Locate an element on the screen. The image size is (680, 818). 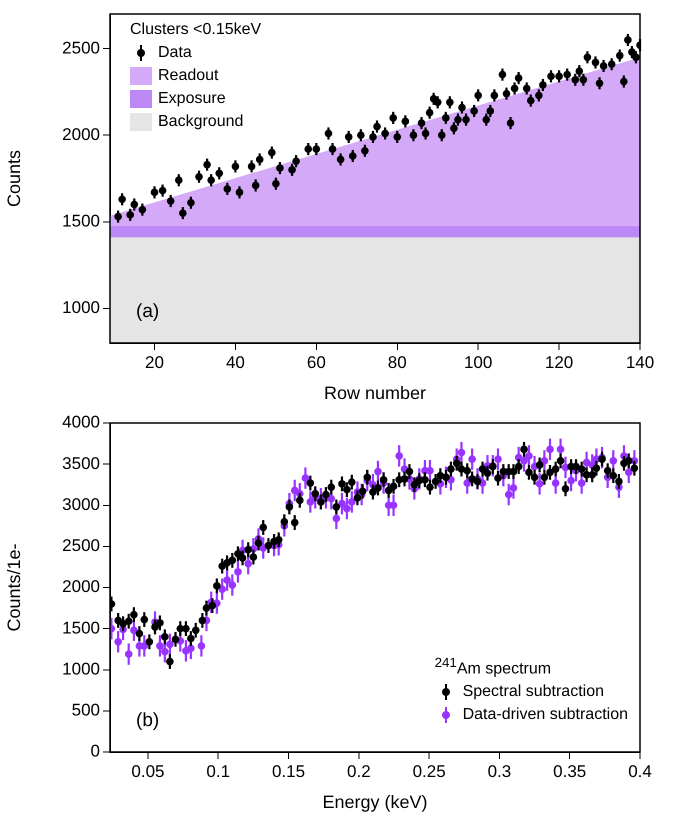
y-tick-label: 4000 is located at coordinates (81, 422).